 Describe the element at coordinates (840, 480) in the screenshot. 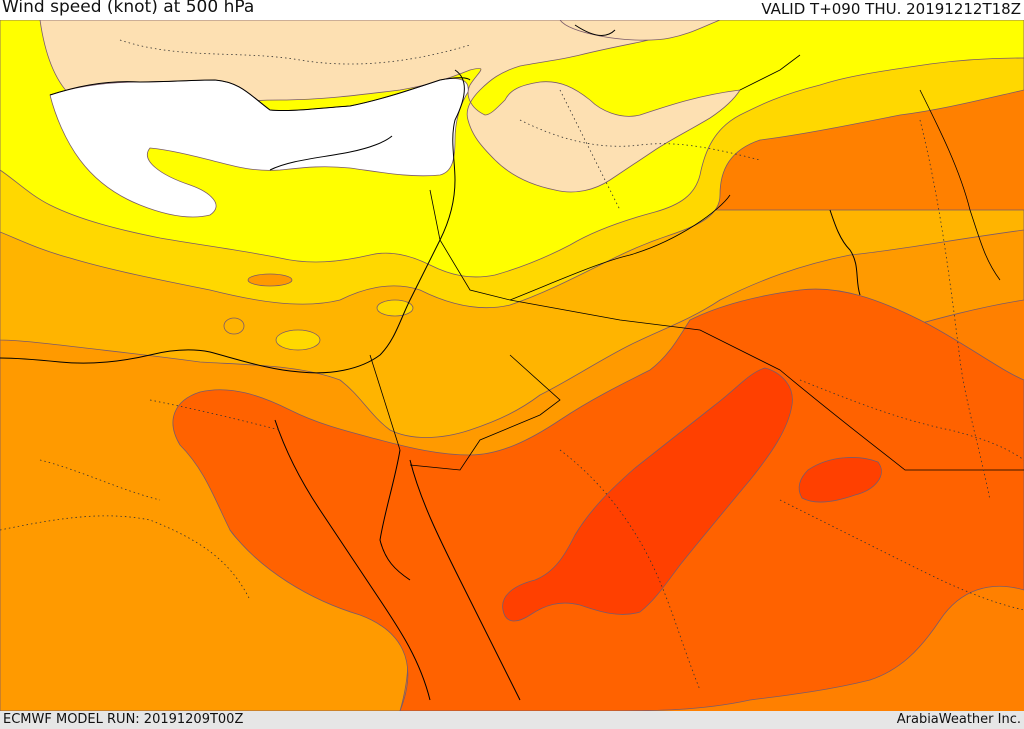

I see `speed-band-7-cell-east` at that location.